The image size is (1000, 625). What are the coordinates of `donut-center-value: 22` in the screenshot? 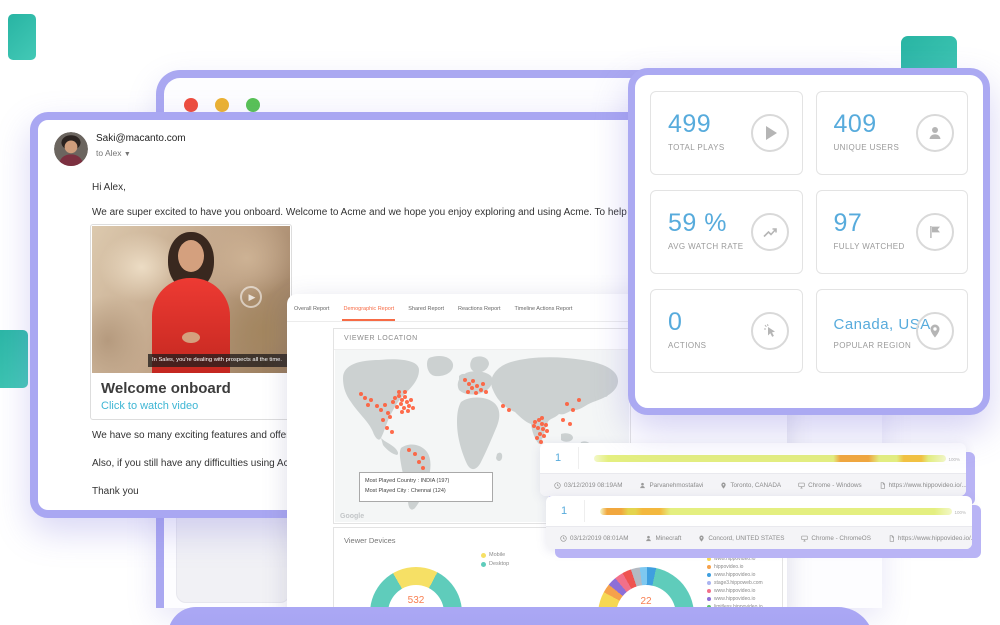 It's located at (646, 601).